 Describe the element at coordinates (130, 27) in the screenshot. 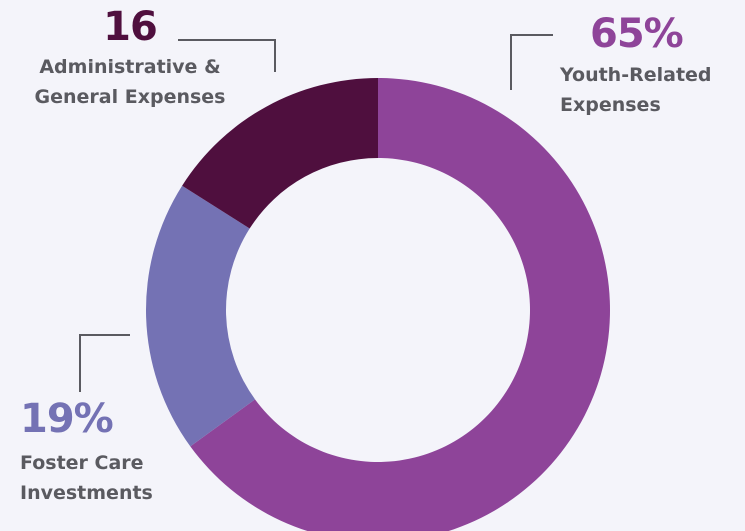

I see `value-label: 16` at that location.